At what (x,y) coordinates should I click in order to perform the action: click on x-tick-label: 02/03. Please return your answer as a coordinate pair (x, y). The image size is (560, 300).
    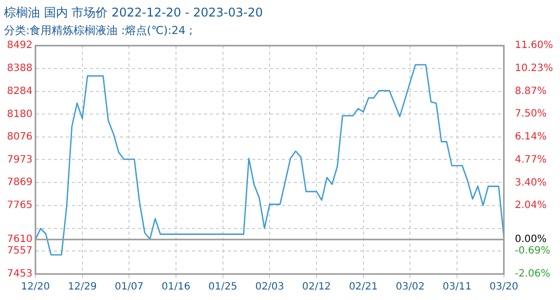
    Looking at the image, I should click on (269, 287).